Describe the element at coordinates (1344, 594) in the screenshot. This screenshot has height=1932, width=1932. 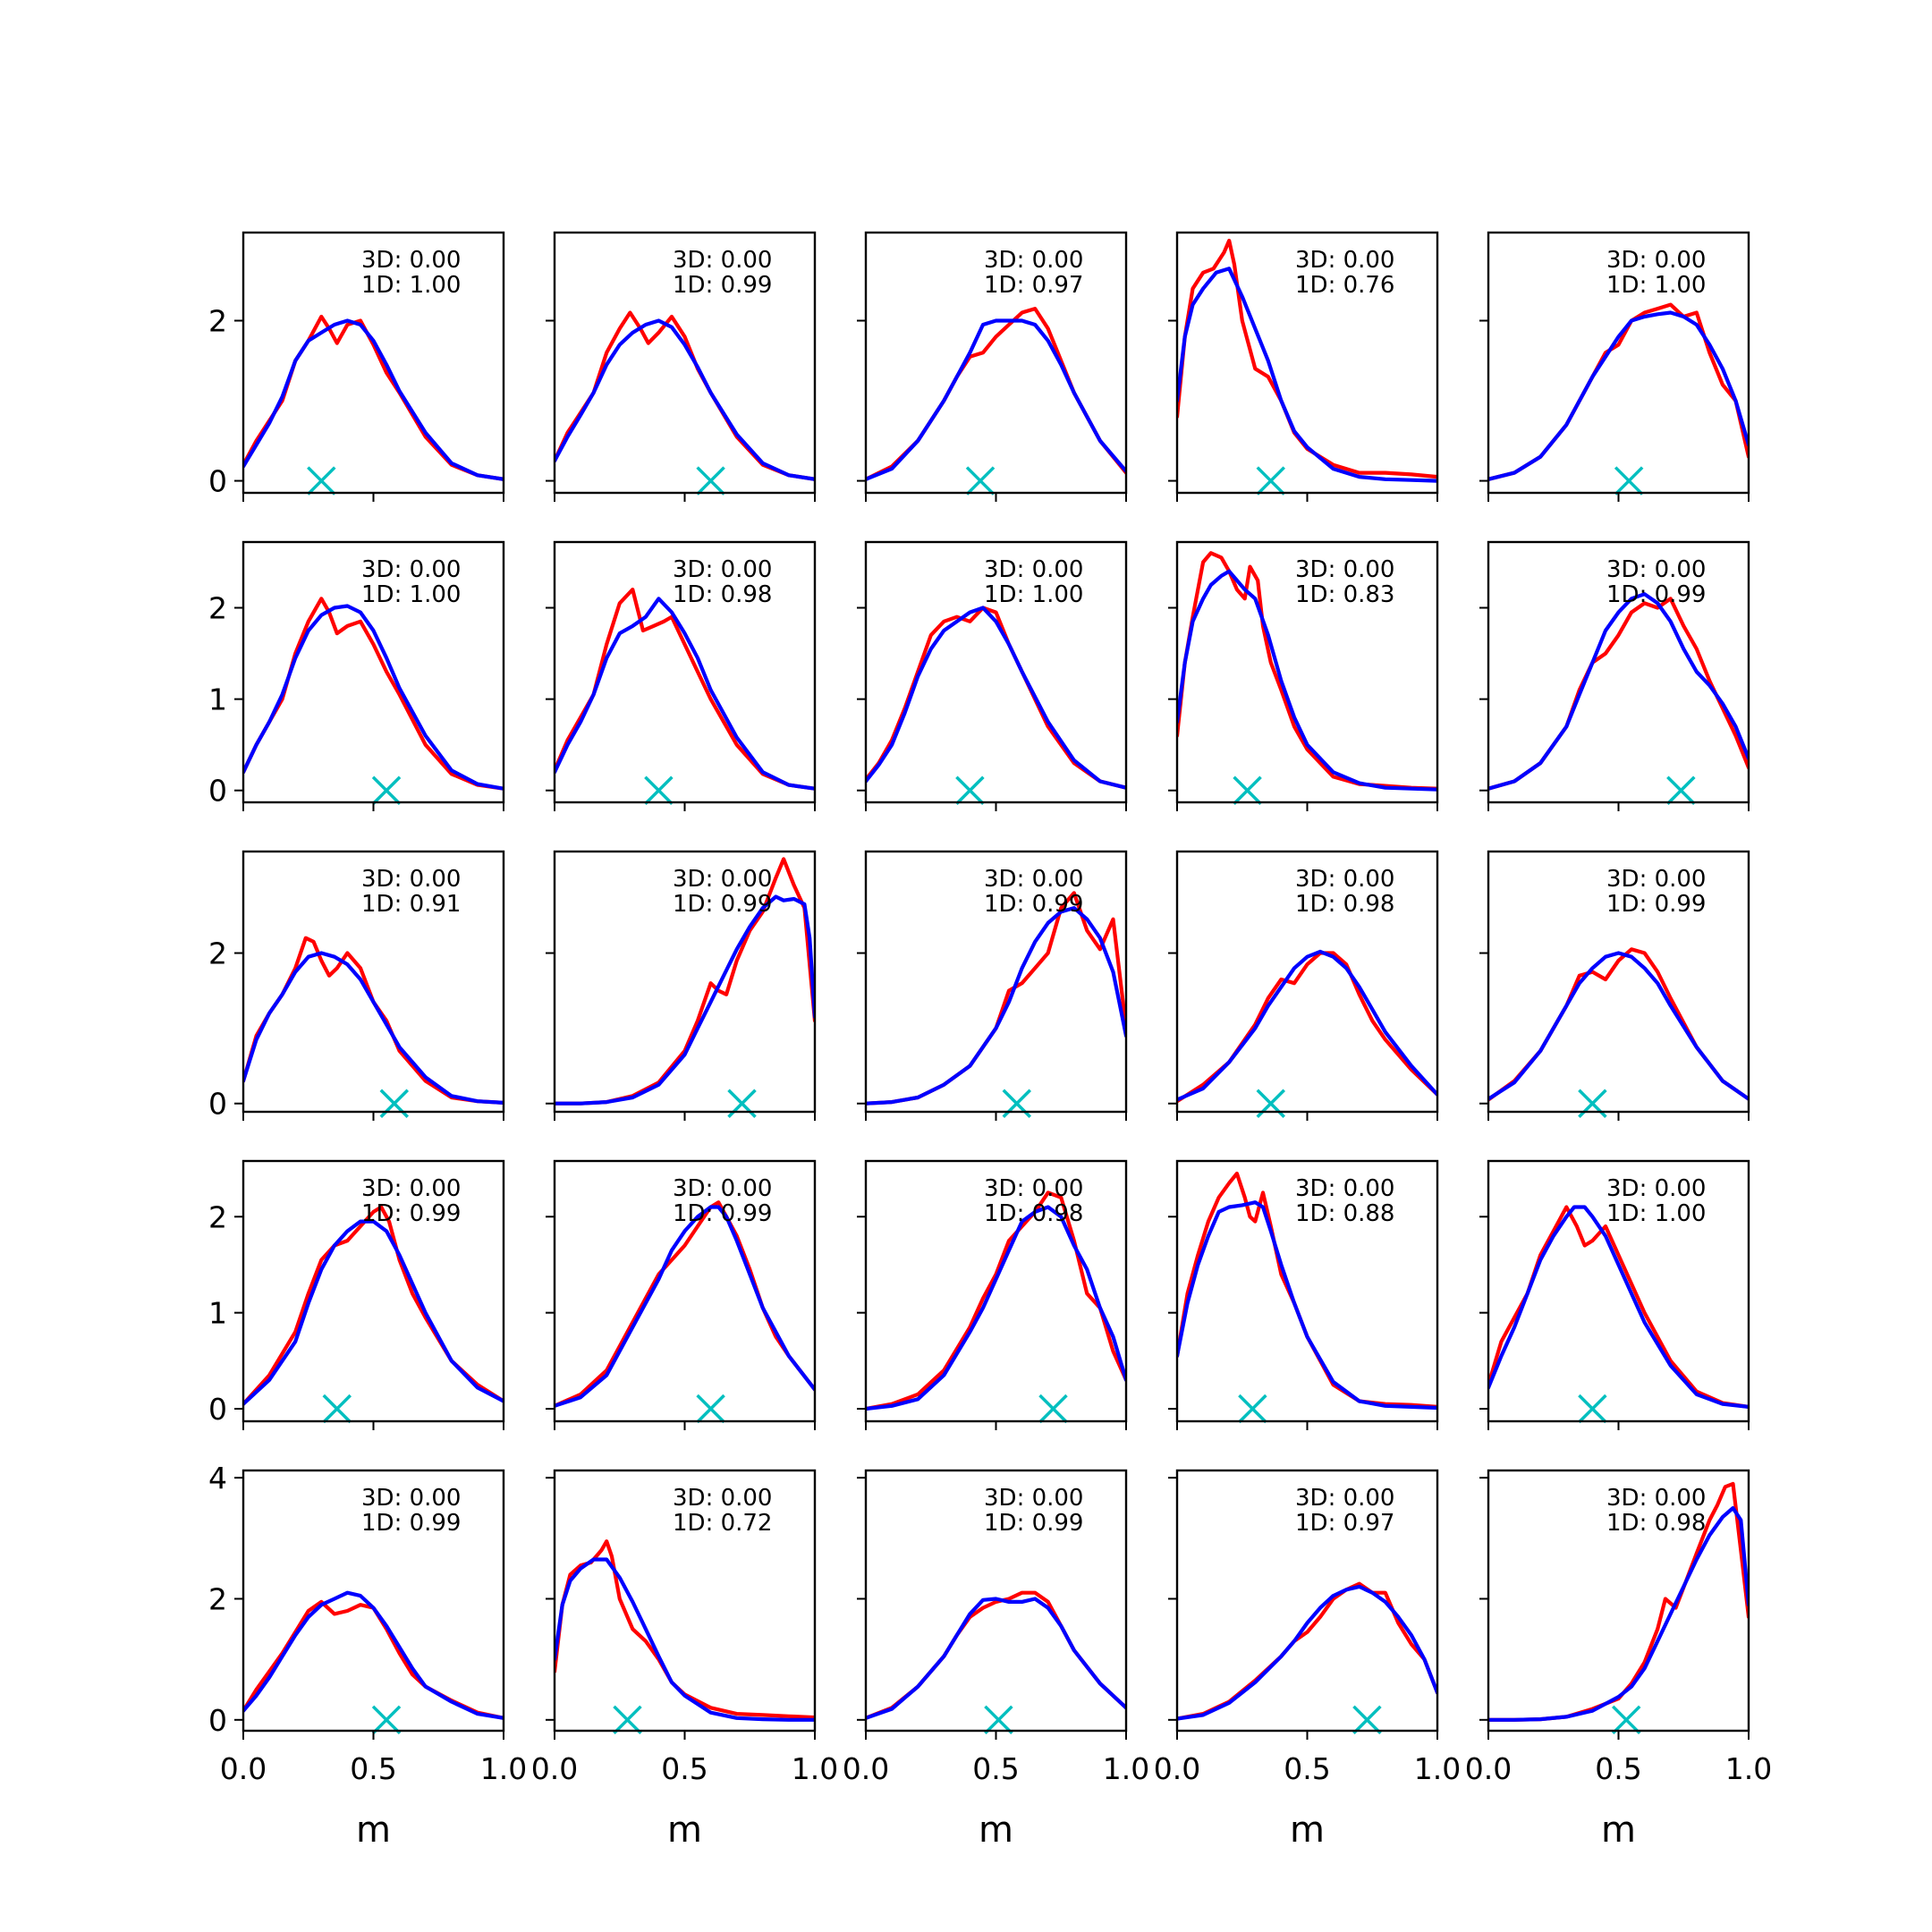
I see `score-annotation: 1D: 0.83` at that location.